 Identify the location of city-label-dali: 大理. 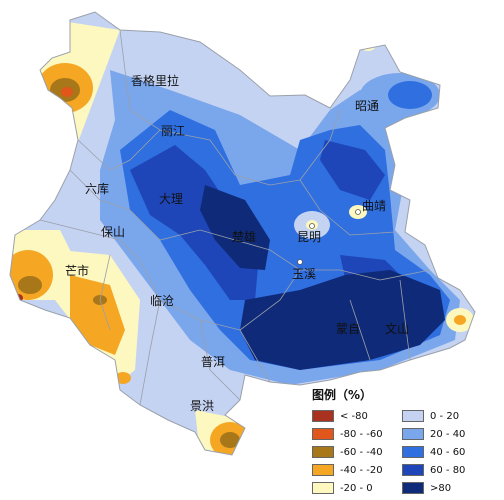
(171, 199).